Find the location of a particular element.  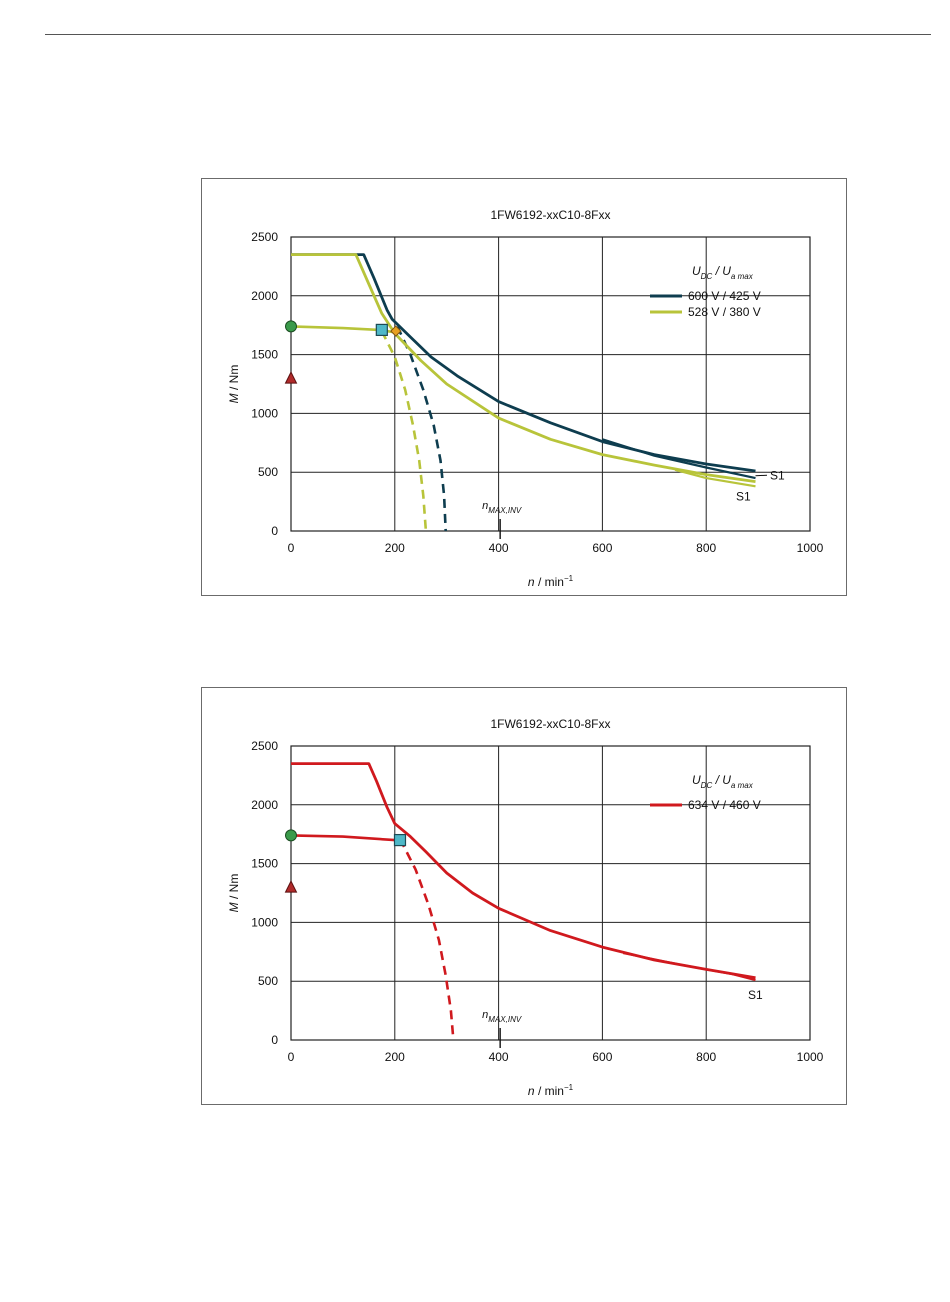

chart-1-y-axis-label: M / Nm is located at coordinates (234, 384).